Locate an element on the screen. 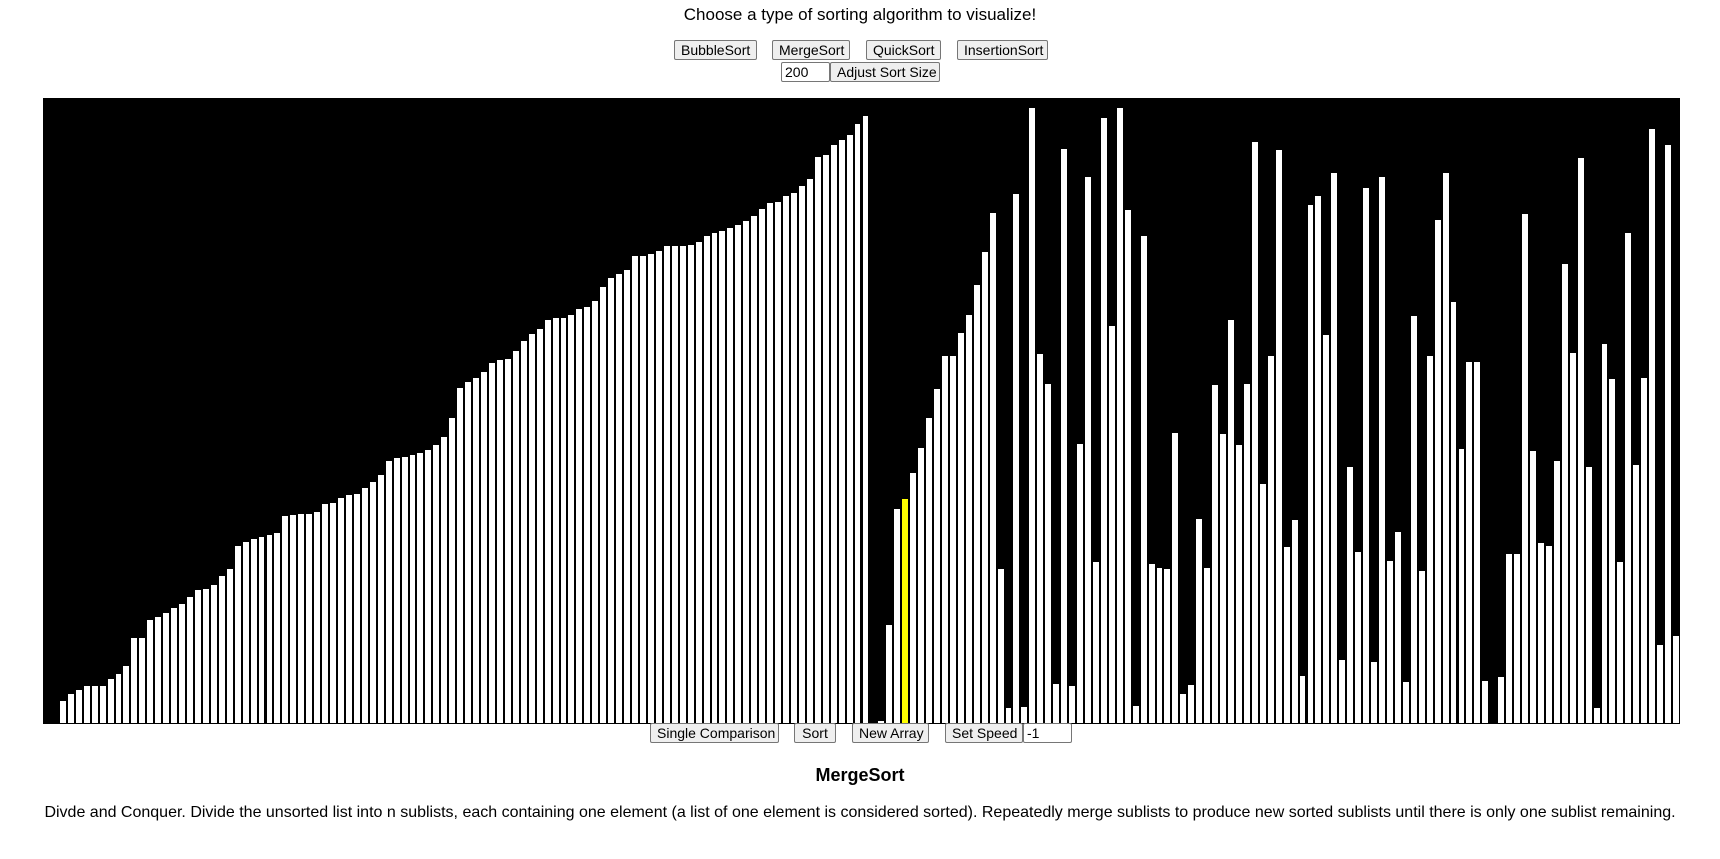 The width and height of the screenshot is (1720, 859). new-array-button: New Array is located at coordinates (890, 733).